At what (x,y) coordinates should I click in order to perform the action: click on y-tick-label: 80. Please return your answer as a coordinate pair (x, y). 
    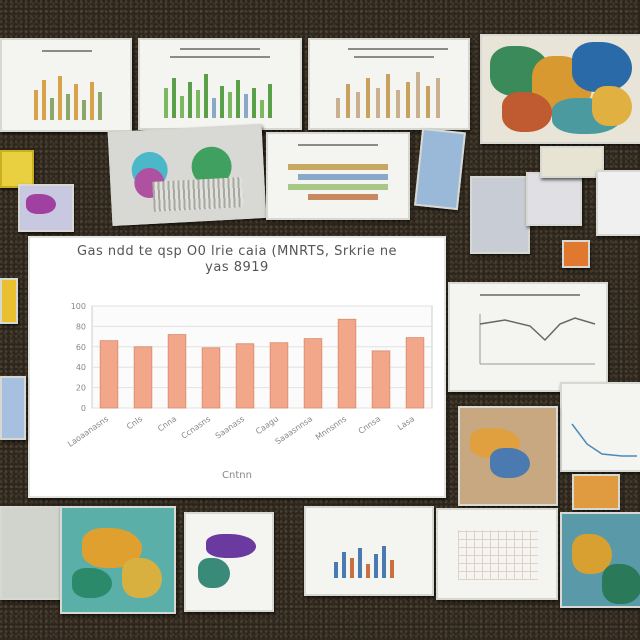
    Looking at the image, I should click on (81, 326).